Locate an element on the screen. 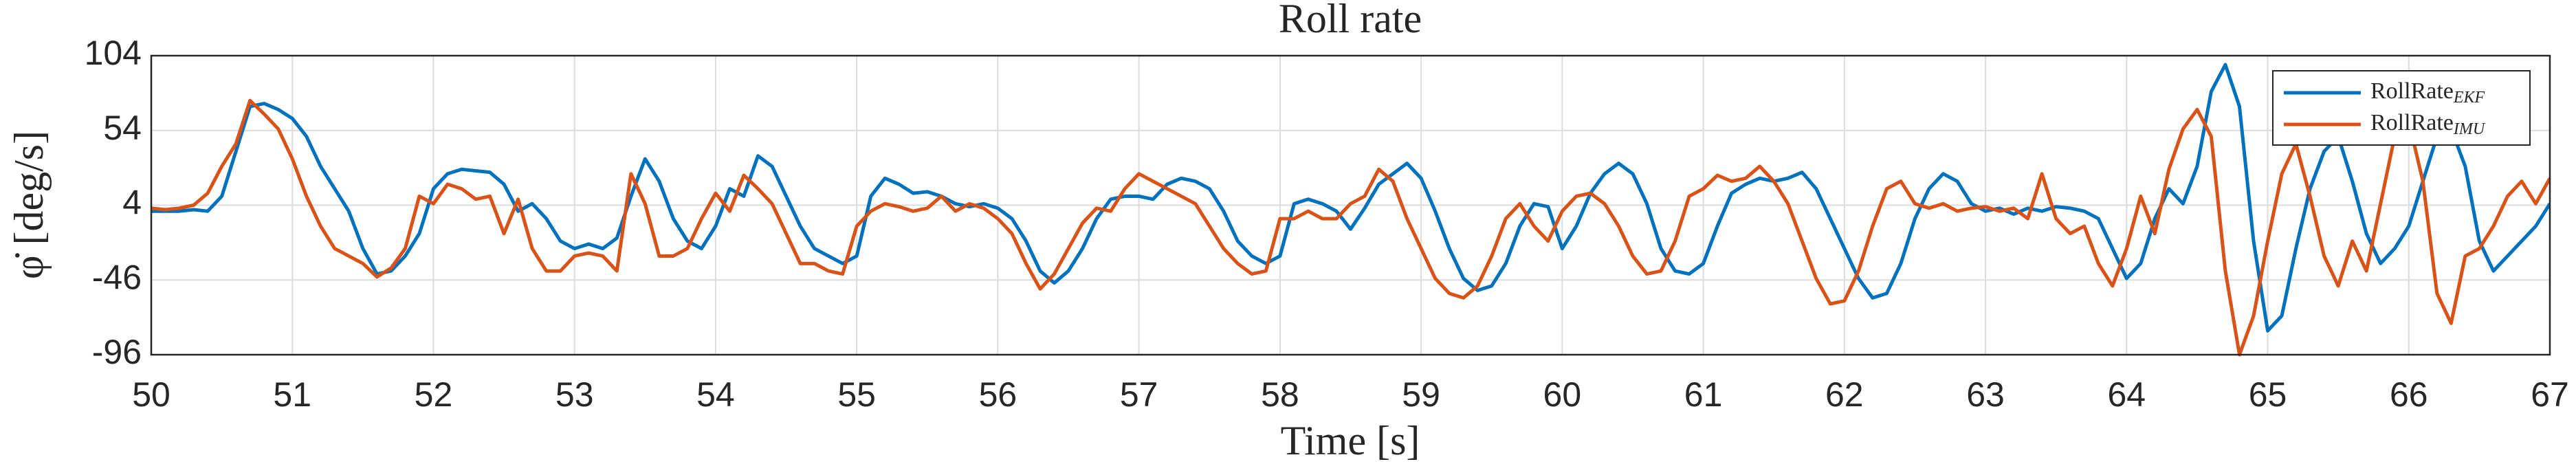 This screenshot has width=2576, height=475. y-tick-label: 104 is located at coordinates (113, 53).